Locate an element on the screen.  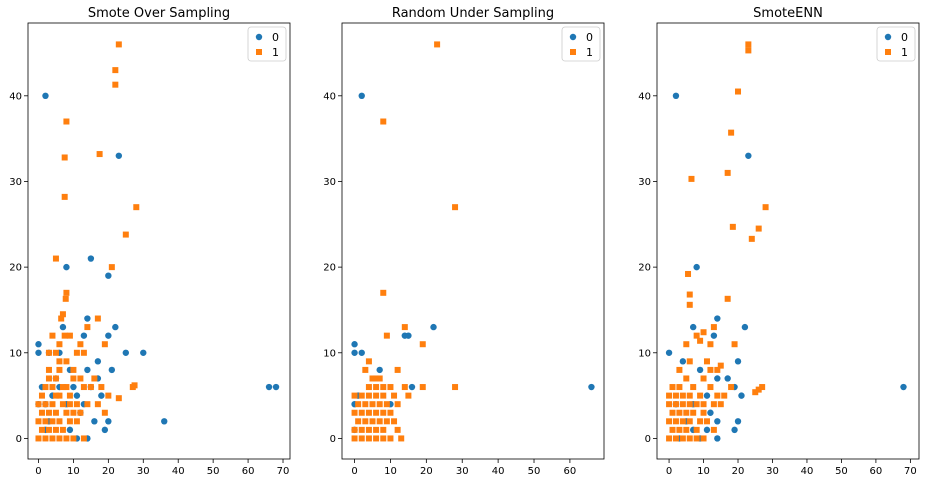
x-tick-label: 20 is located at coordinates (738, 471).